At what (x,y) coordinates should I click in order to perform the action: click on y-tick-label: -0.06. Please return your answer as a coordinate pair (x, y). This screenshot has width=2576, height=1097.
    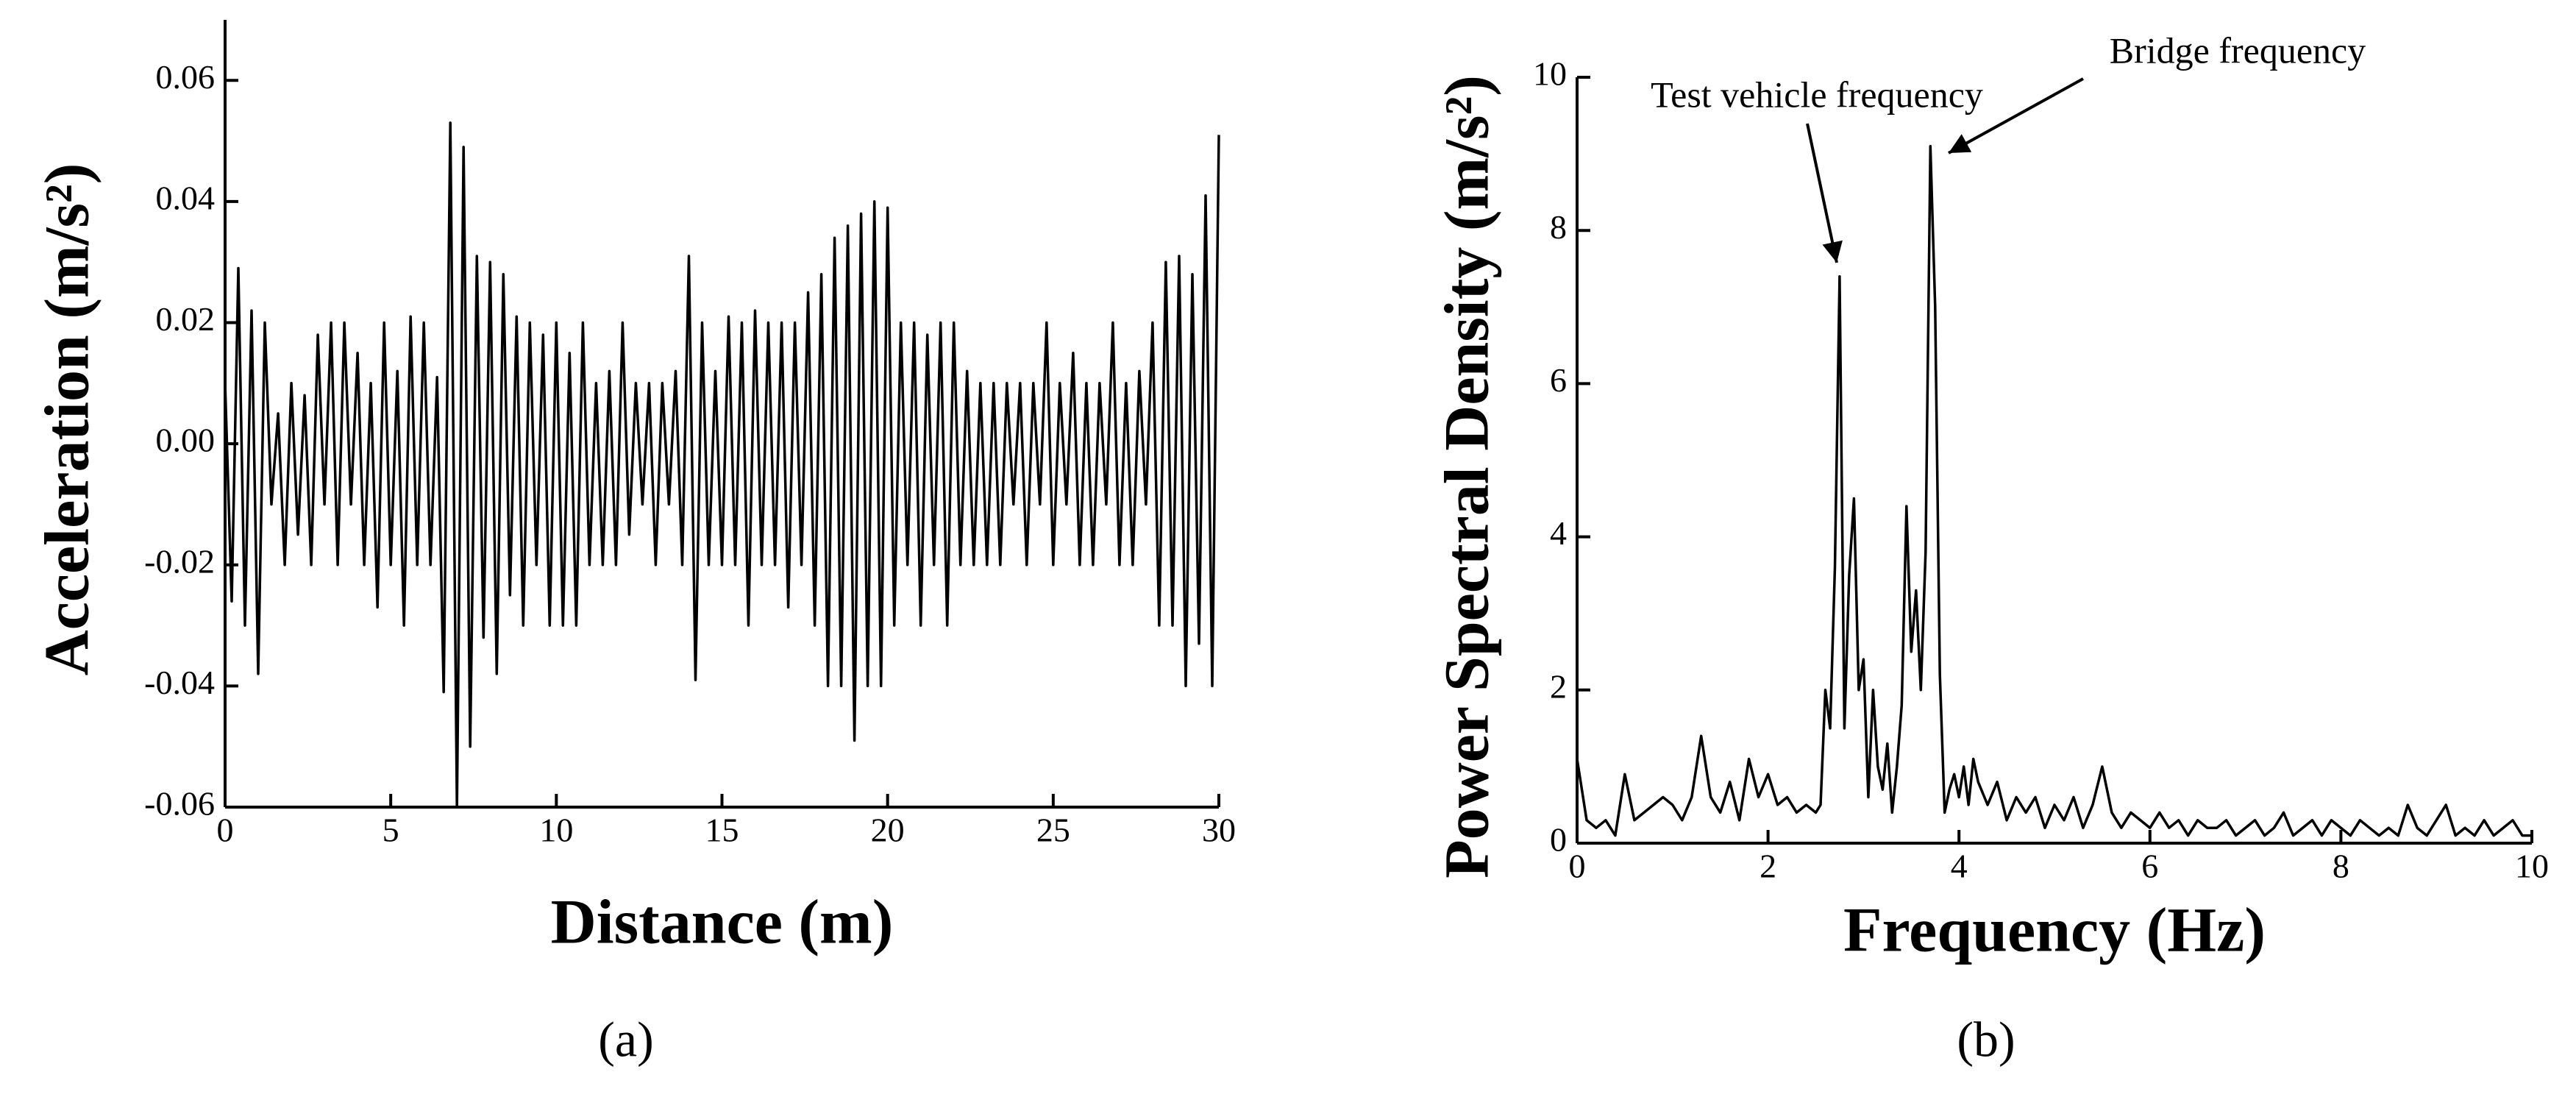
    Looking at the image, I should click on (179, 804).